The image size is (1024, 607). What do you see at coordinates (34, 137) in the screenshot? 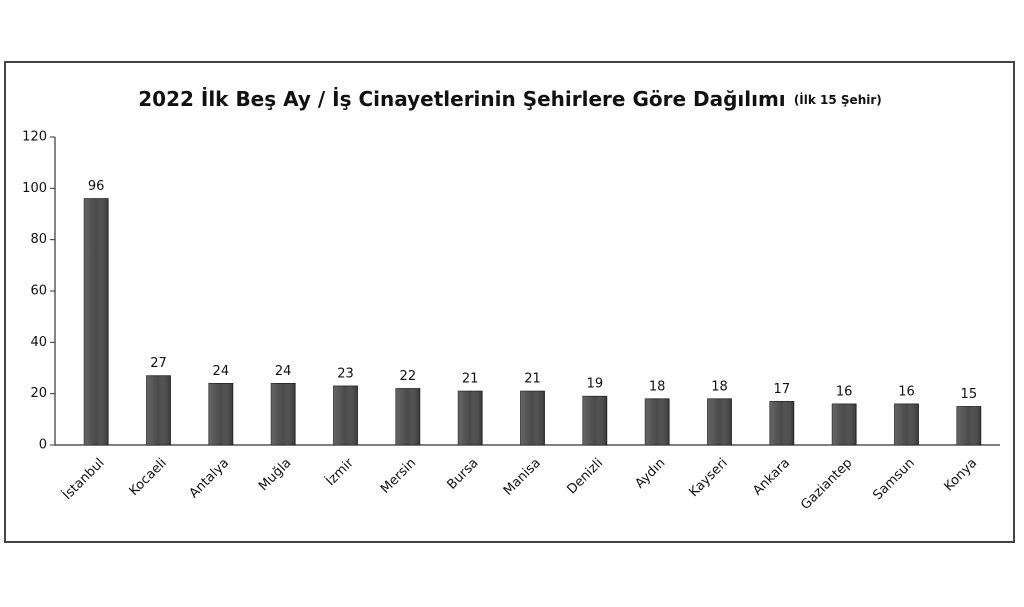
I see `y-tick-label: 120` at bounding box center [34, 137].